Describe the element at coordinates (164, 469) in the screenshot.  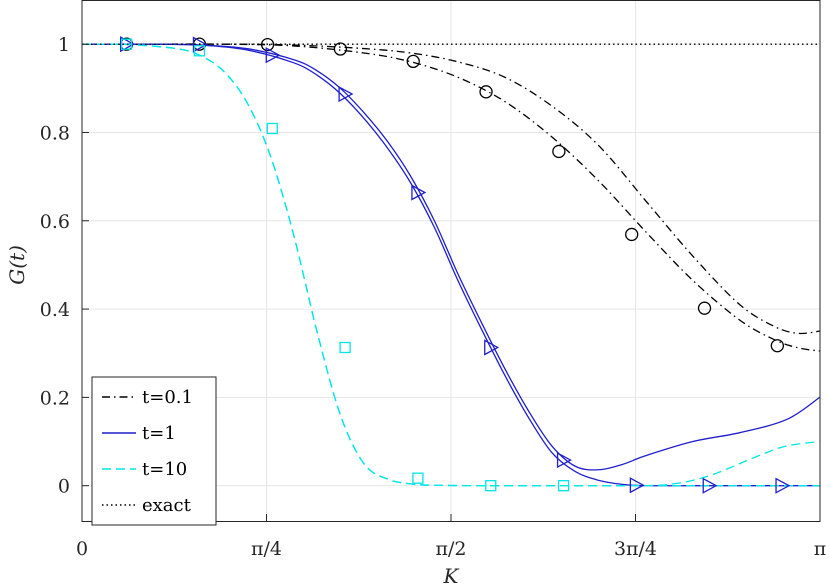
I see `legend-label-t-10: t=10` at that location.